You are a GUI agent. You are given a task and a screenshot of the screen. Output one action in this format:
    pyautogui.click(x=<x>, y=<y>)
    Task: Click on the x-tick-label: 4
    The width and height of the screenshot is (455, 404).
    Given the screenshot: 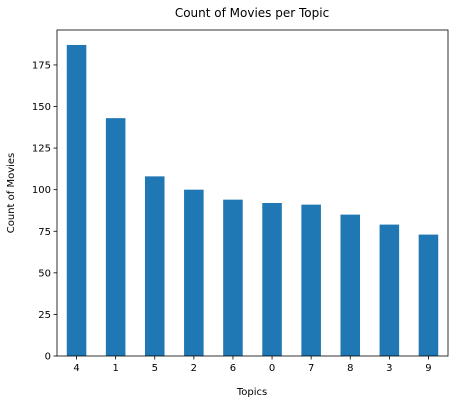 What is the action you would take?
    pyautogui.click(x=76, y=368)
    